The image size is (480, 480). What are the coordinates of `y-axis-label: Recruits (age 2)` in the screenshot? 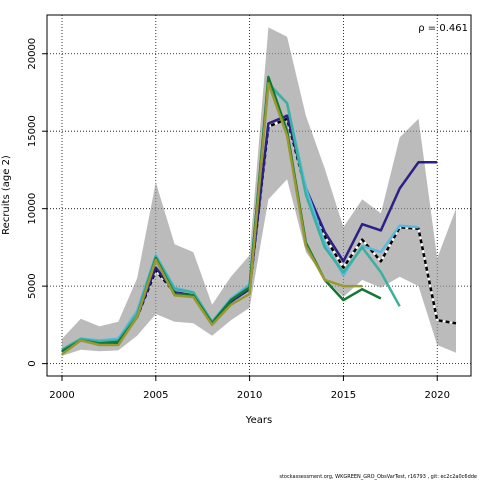 It's located at (6, 195).